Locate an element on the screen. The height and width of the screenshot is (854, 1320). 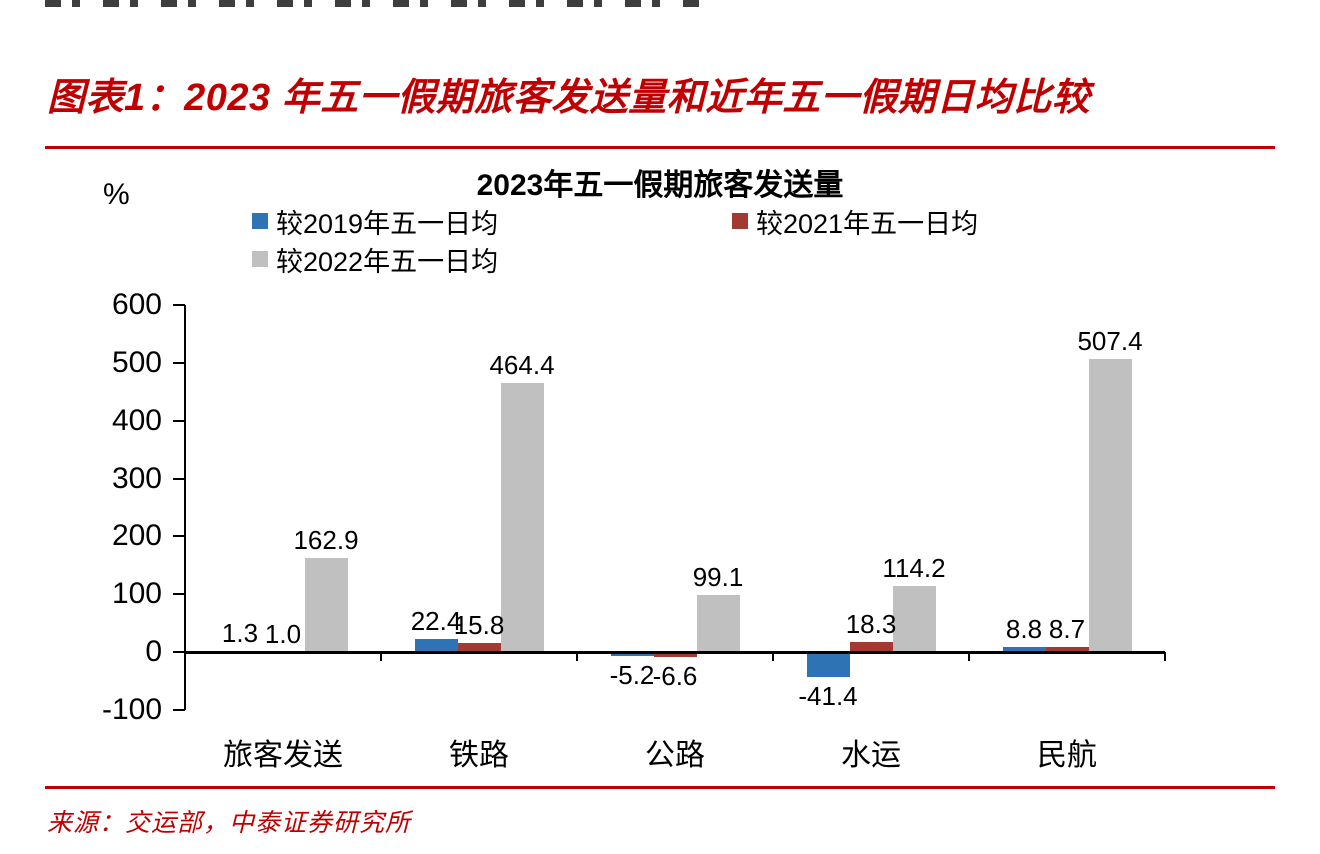
y-tick-label: 300 is located at coordinates (136, 478).